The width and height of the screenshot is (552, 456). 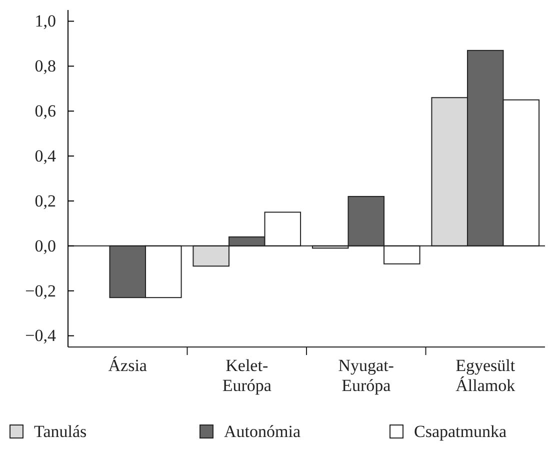 What do you see at coordinates (45, 66) in the screenshot?
I see `y-tick-label: 0,8` at bounding box center [45, 66].